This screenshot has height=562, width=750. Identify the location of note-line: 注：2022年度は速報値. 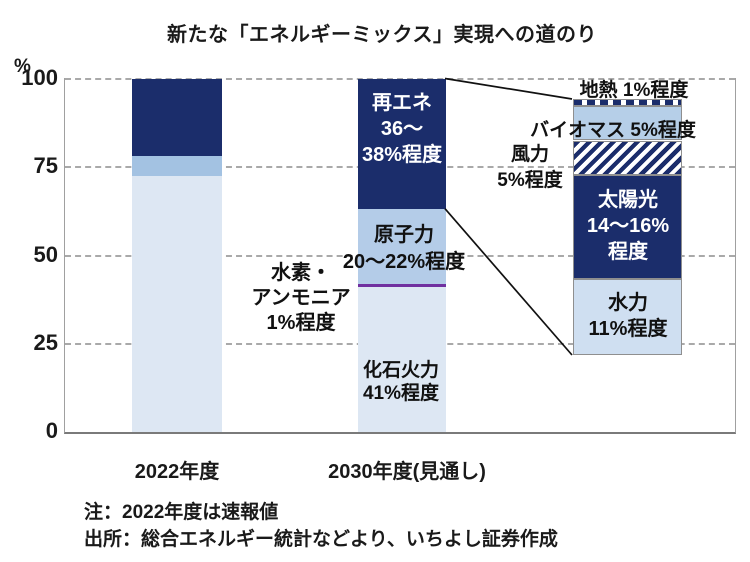
(181, 512).